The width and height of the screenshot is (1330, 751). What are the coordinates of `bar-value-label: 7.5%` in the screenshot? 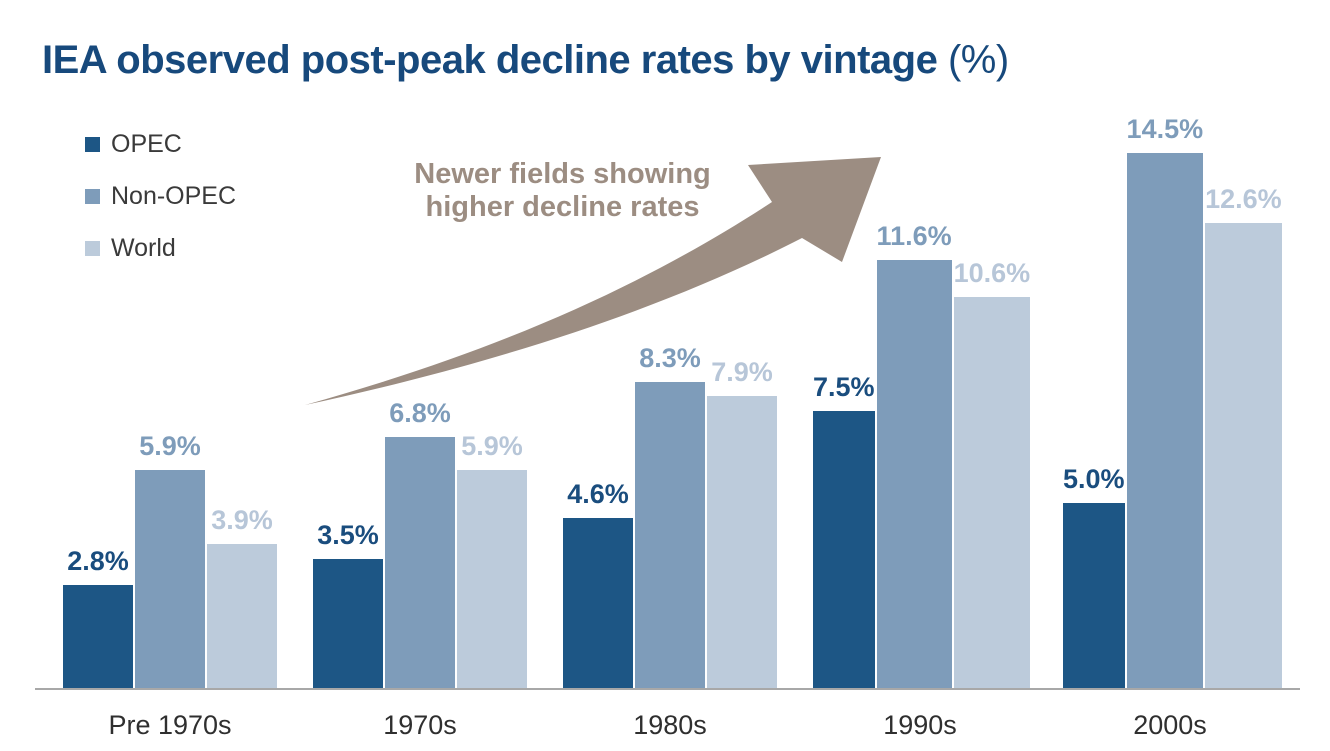 It's located at (844, 387).